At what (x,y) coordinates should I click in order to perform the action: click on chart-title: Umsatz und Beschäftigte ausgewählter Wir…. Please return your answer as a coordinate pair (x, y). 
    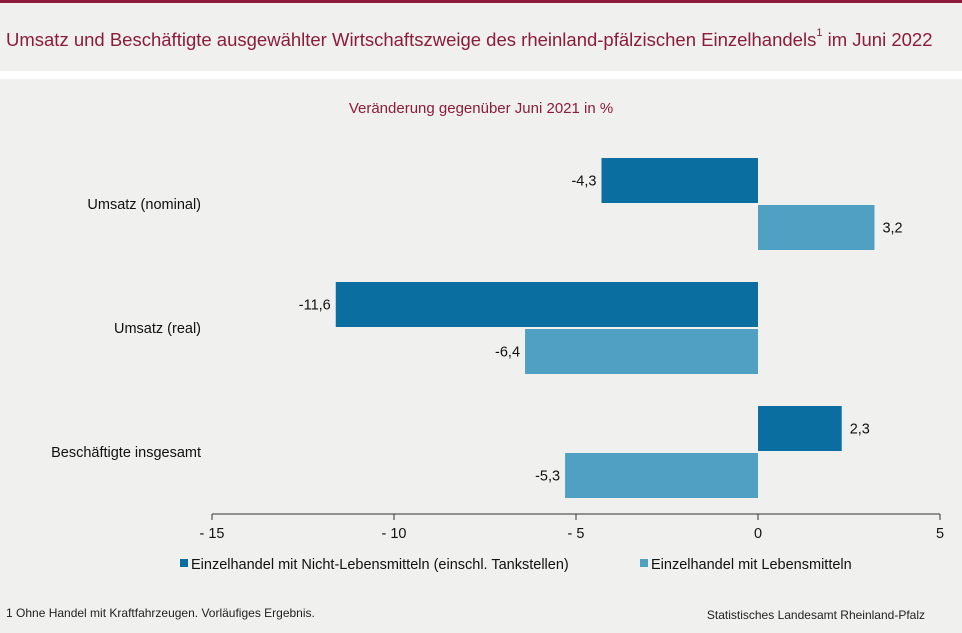
    Looking at the image, I should click on (469, 39).